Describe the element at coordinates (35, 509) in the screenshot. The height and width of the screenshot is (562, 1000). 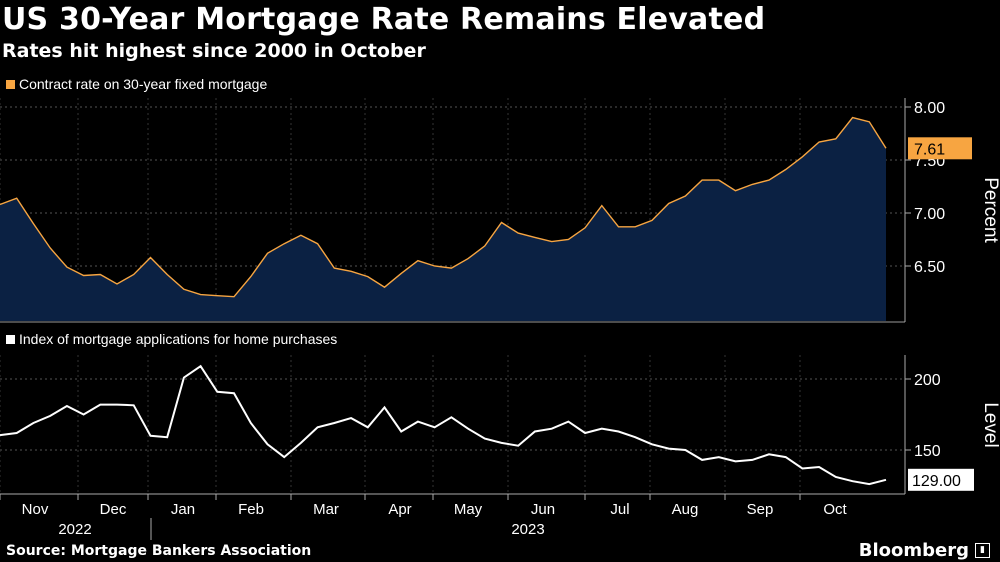
I see `x-month-label: Nov` at that location.